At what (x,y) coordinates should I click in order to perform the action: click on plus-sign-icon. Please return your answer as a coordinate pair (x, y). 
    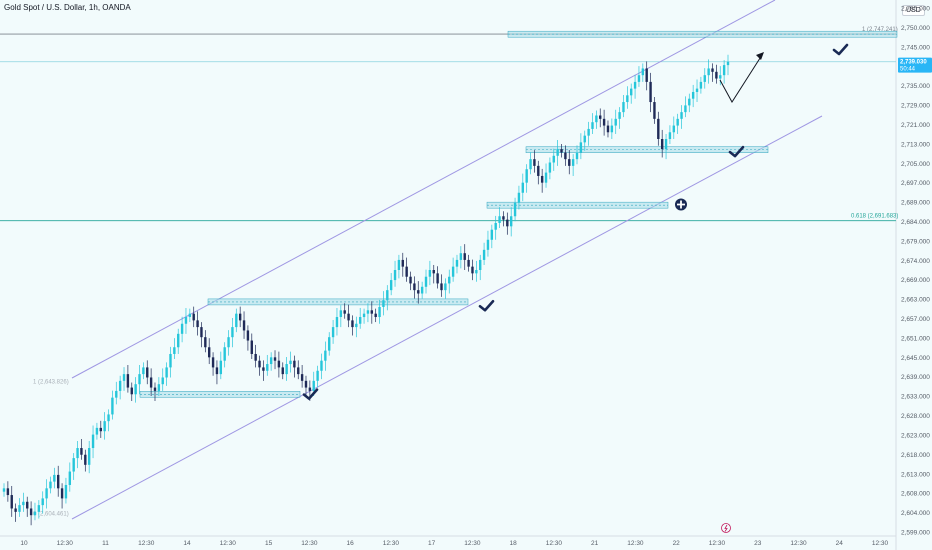
    Looking at the image, I should click on (681, 204).